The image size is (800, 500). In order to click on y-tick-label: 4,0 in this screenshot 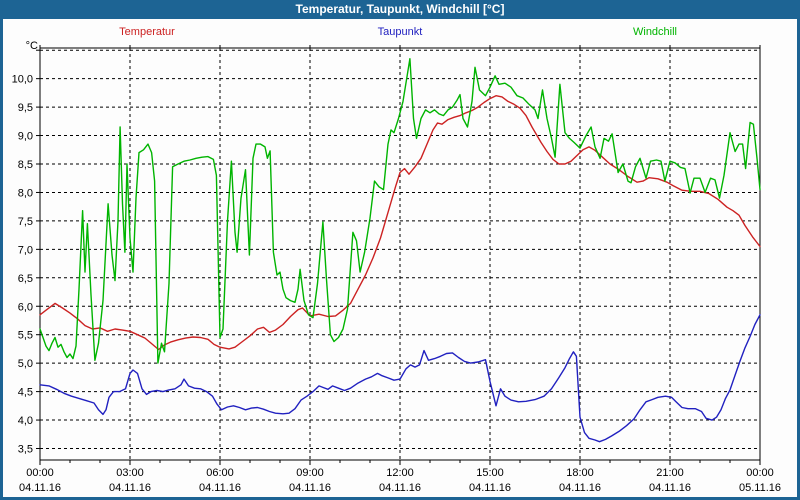, I will do `click(25, 421)`.